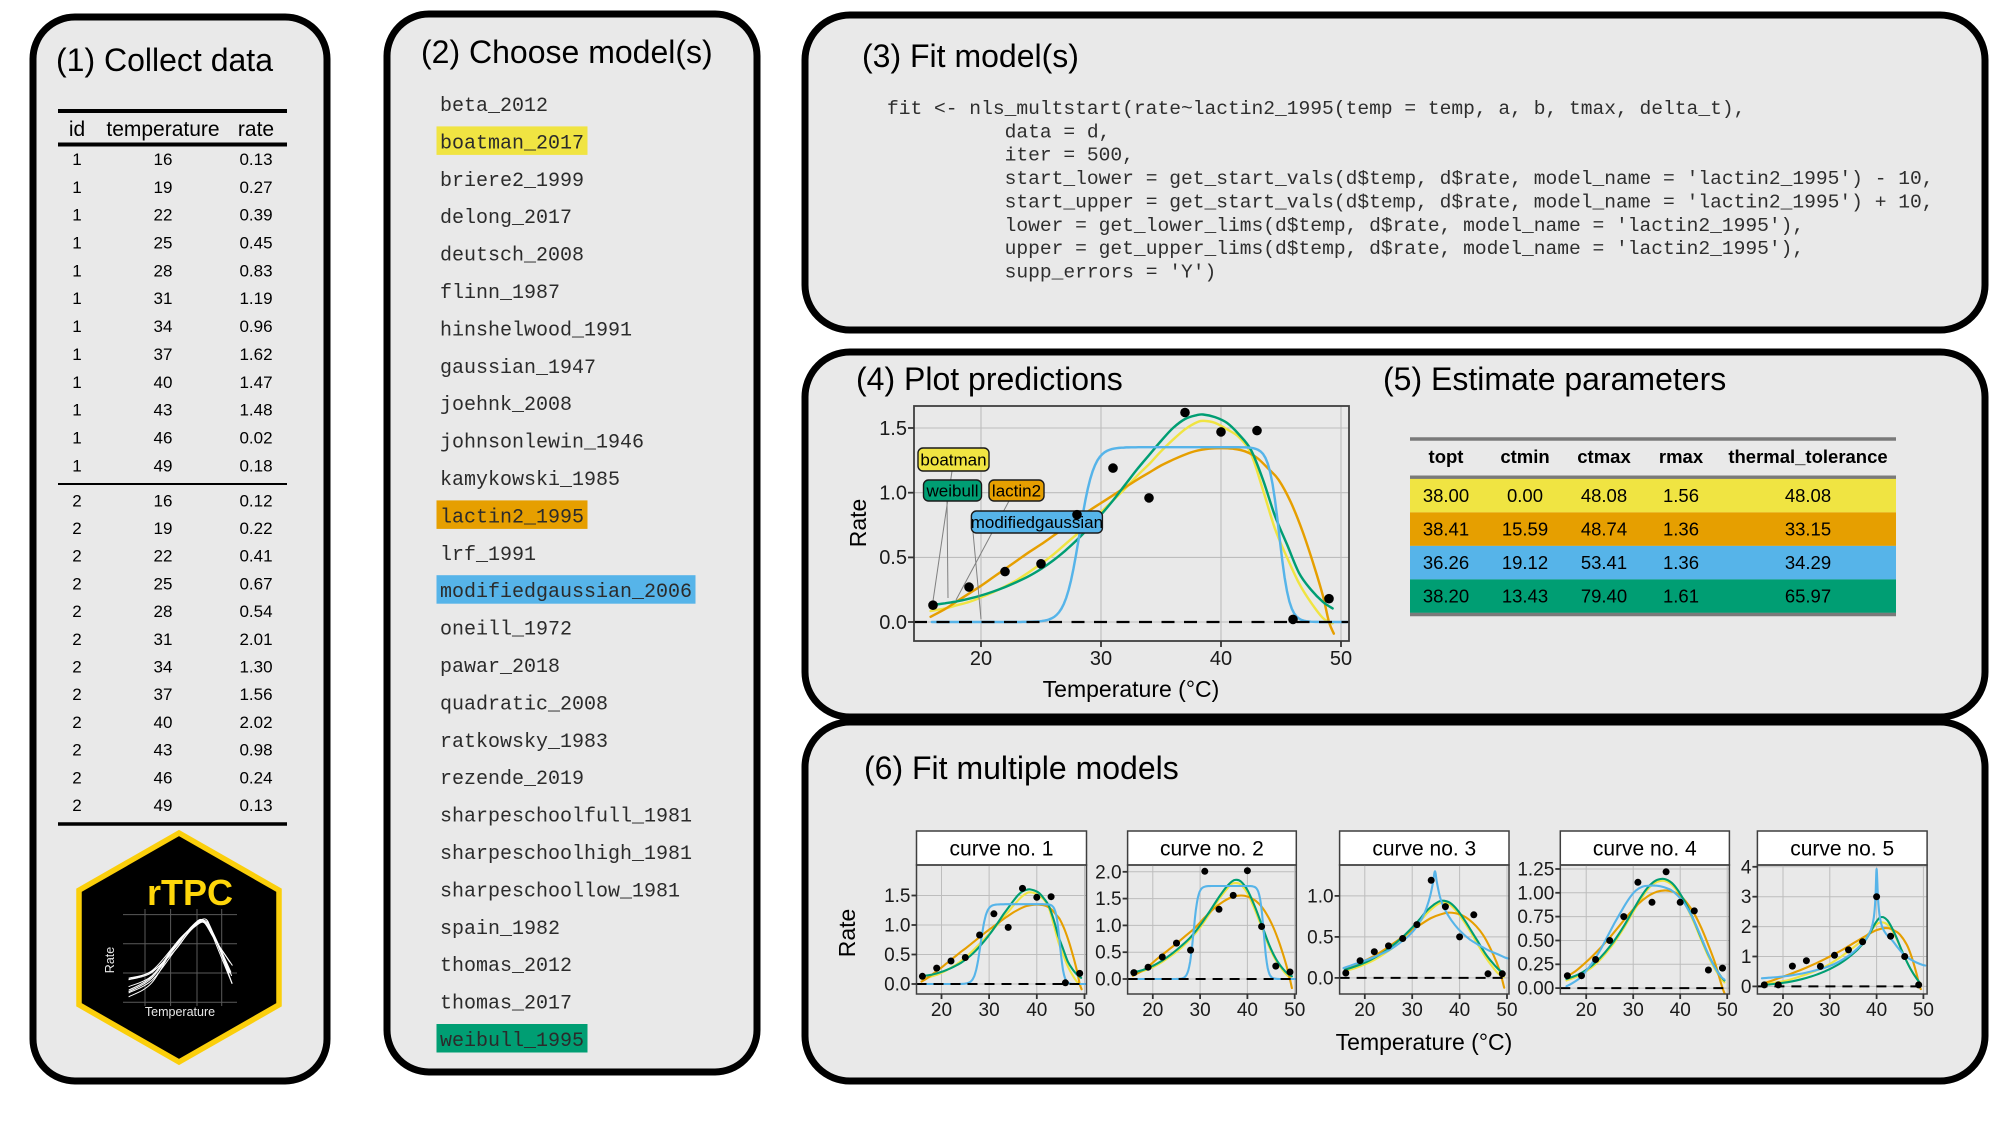  What do you see at coordinates (536, 330) in the screenshot?
I see `svg-text: hinshelwood_1991` at bounding box center [536, 330].